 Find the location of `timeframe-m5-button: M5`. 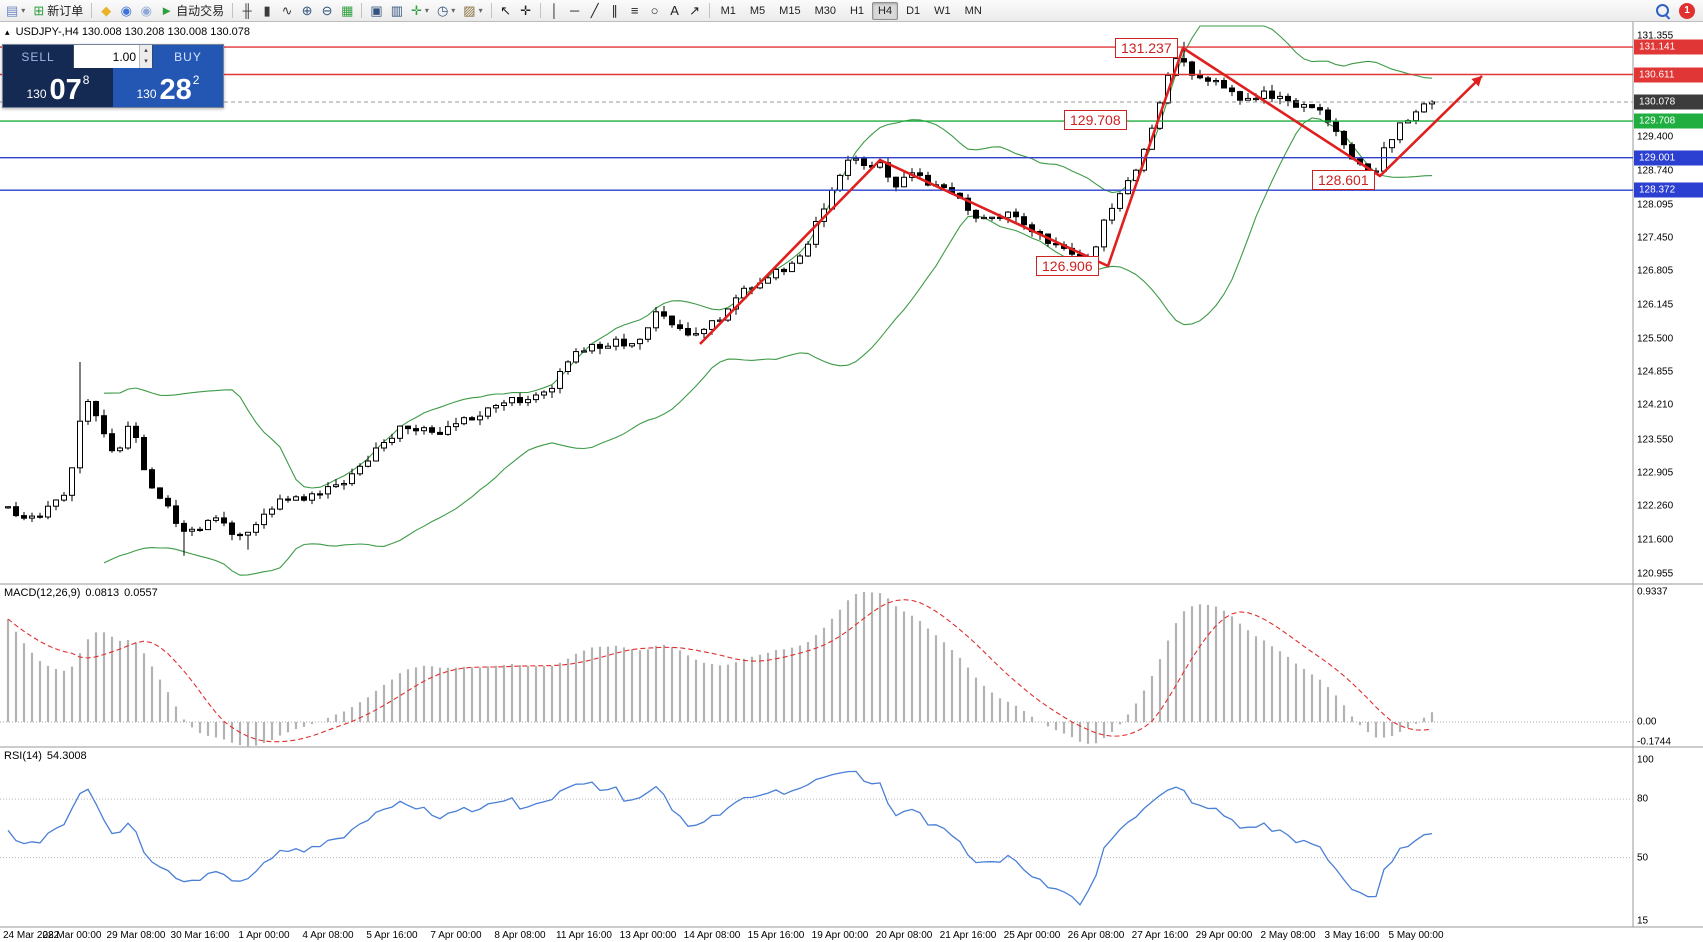

timeframe-m5-button: M5 is located at coordinates (757, 10).